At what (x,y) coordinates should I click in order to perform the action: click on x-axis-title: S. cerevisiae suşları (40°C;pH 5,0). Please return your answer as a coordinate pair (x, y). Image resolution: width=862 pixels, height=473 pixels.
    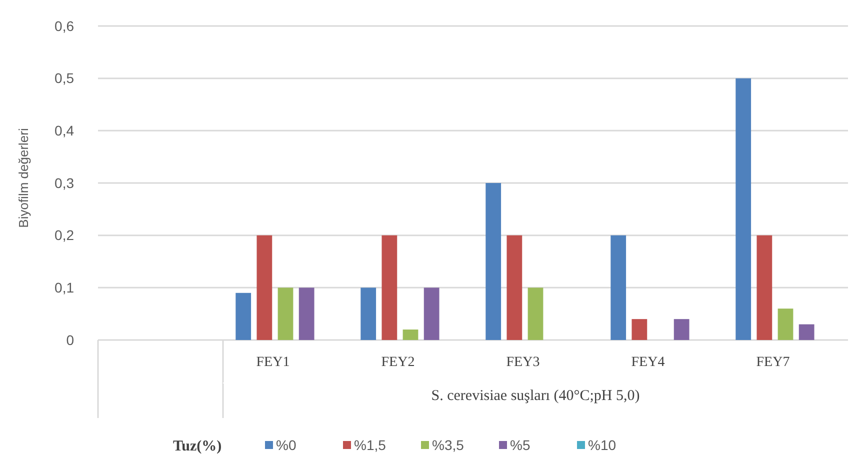
    Looking at the image, I should click on (535, 396).